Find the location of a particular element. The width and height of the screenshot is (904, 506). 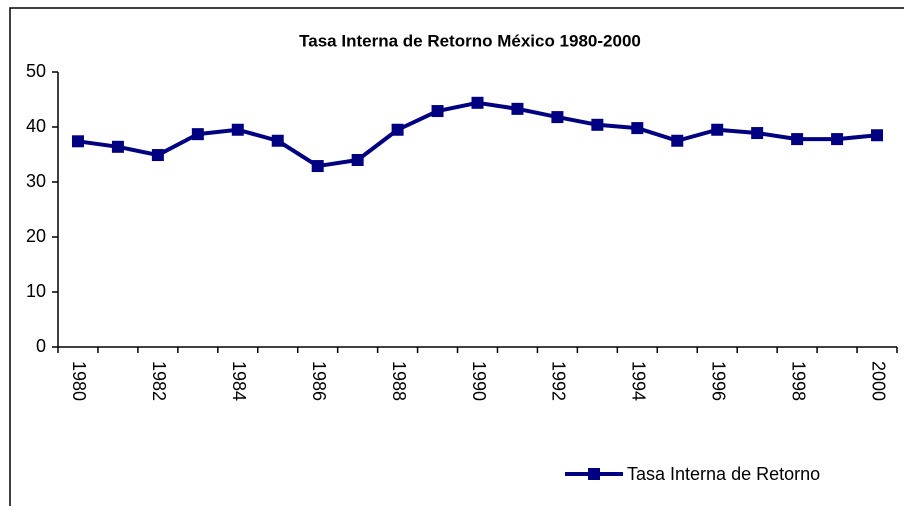

x-tick-label: 2000 is located at coordinates (878, 381).